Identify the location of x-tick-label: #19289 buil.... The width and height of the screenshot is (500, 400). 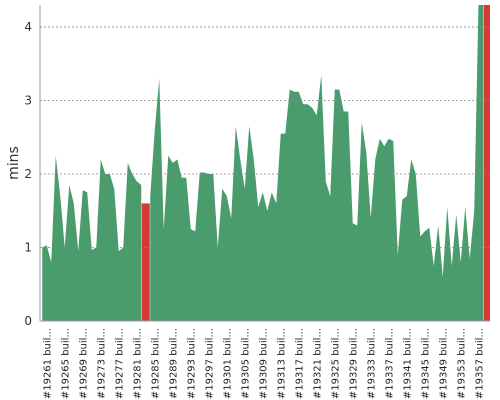
(173, 363).